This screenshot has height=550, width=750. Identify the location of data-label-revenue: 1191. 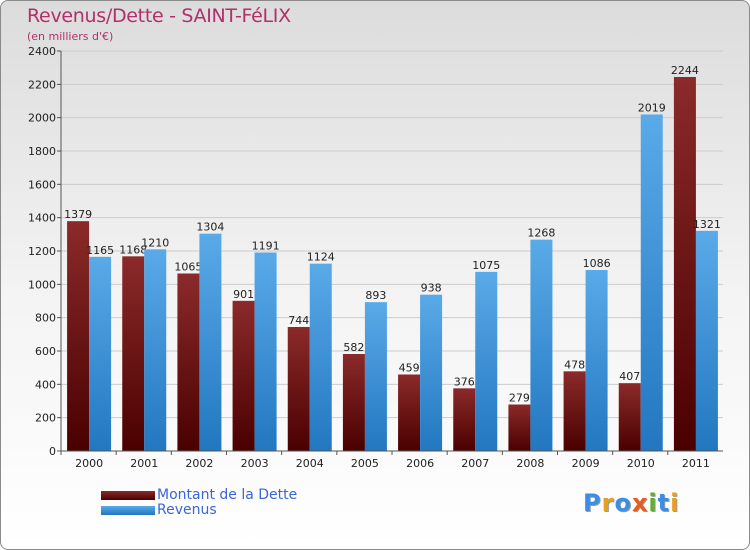
(266, 246).